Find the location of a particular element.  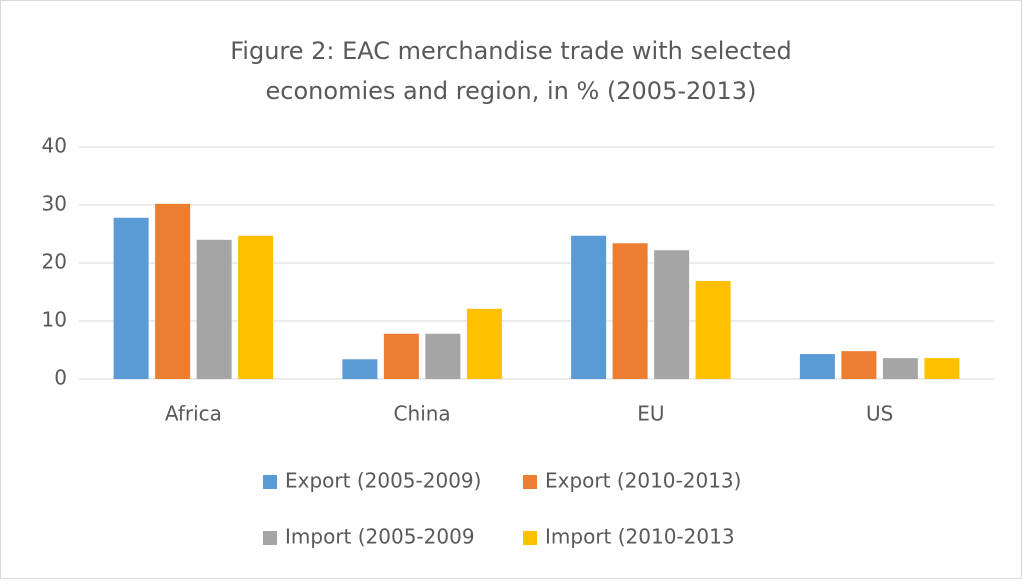

y-tick-label: 20 is located at coordinates (54, 262).